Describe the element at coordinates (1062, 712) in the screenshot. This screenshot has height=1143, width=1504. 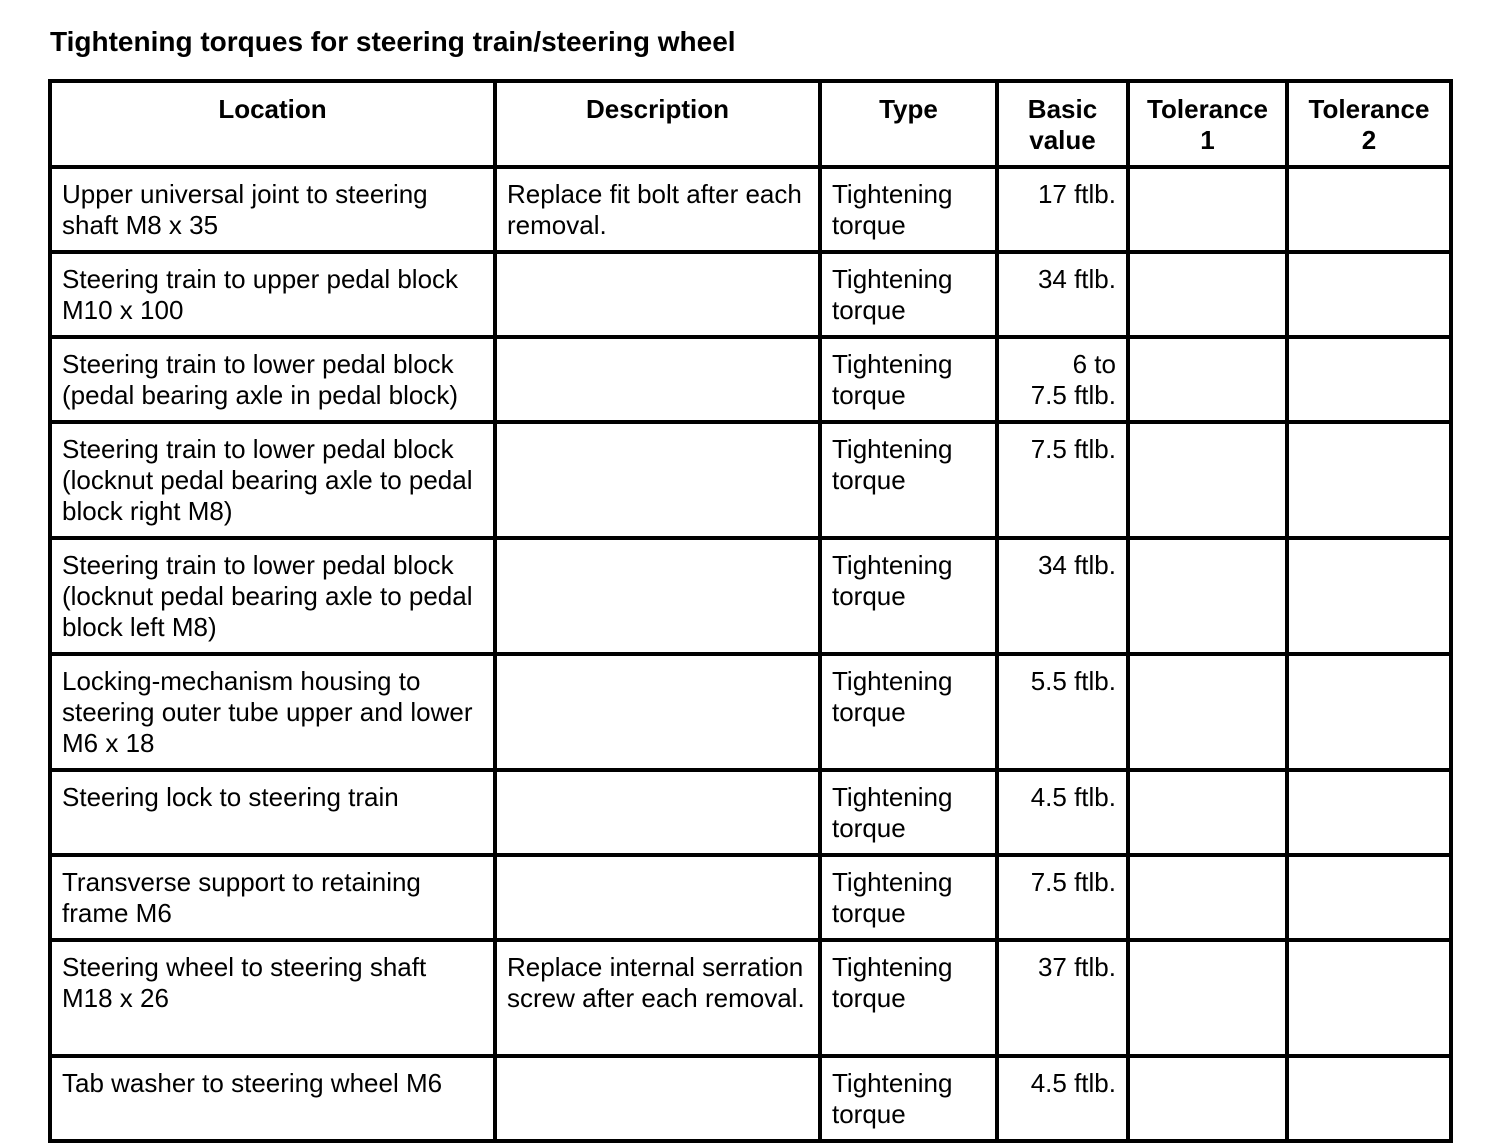
I see `cell-basic-value: 5.5 ftlb.` at that location.